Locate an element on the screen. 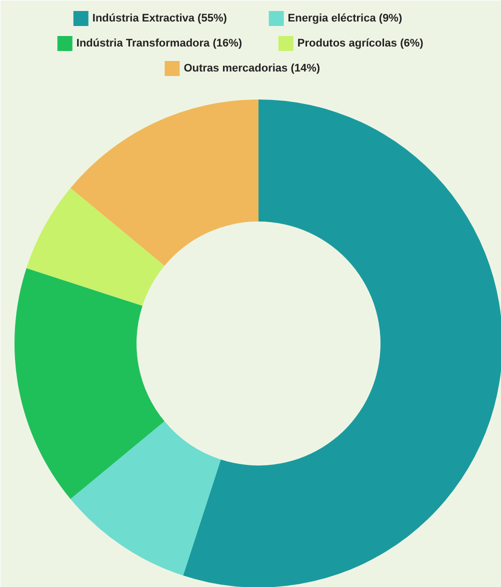  legend-label: Outras mercadorias (14%) is located at coordinates (252, 68).